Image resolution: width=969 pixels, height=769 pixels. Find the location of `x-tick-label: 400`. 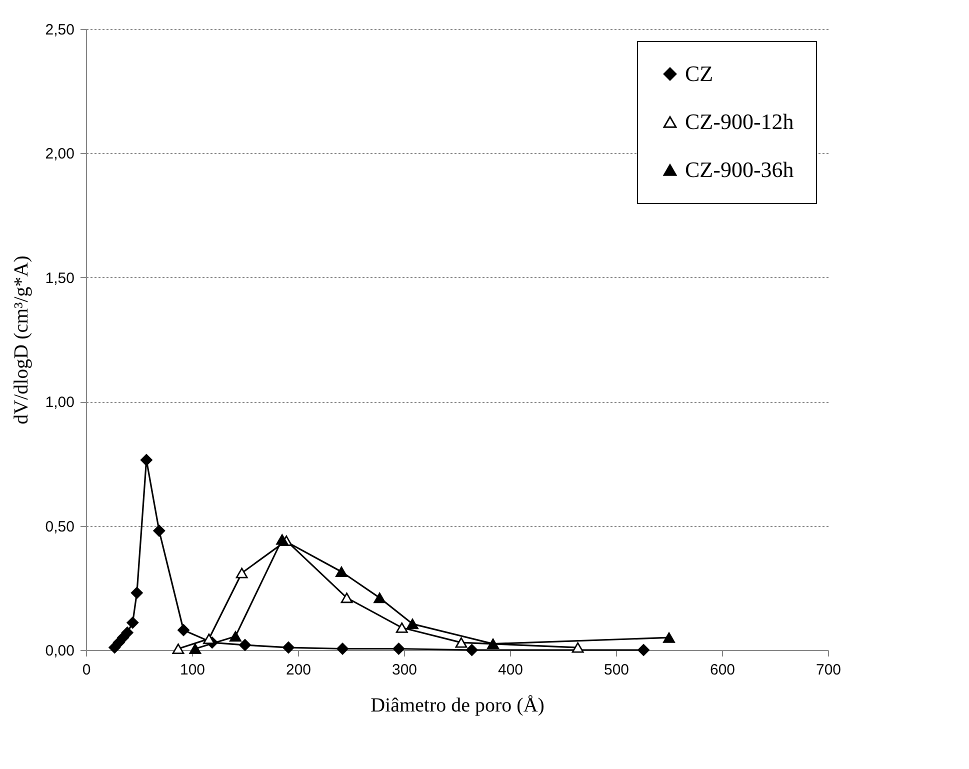

x-tick-label: 400 is located at coordinates (511, 670).